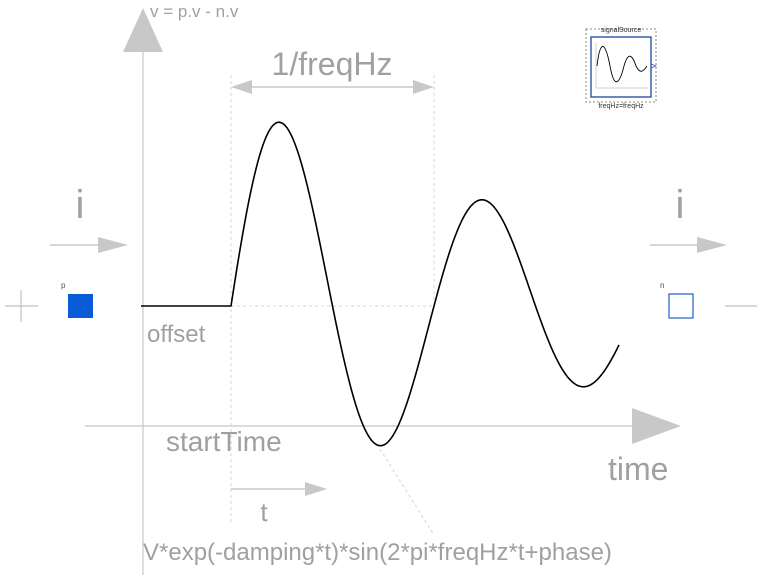  Describe the element at coordinates (712, 245) in the screenshot. I see `current-out-arrowhead` at that location.